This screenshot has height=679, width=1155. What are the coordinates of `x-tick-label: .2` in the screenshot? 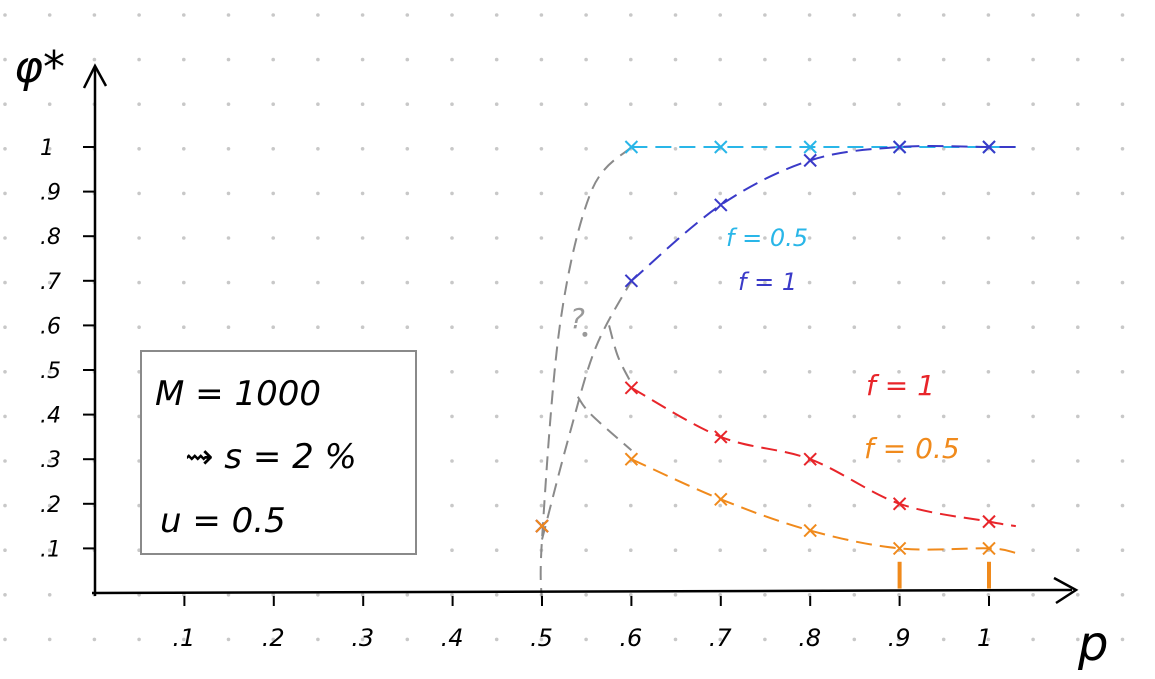 It's located at (273, 638).